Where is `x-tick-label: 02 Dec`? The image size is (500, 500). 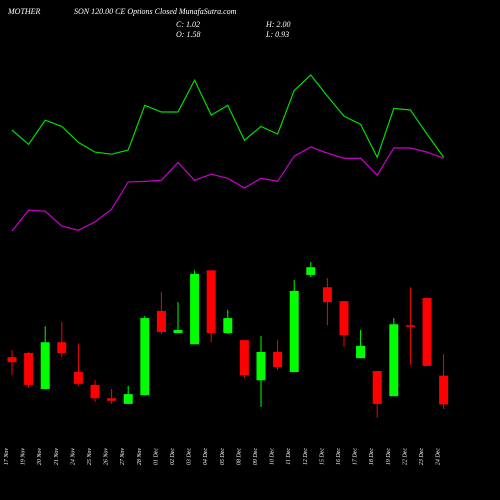
x-tick-label: 02 Dec is located at coordinates (173, 456).